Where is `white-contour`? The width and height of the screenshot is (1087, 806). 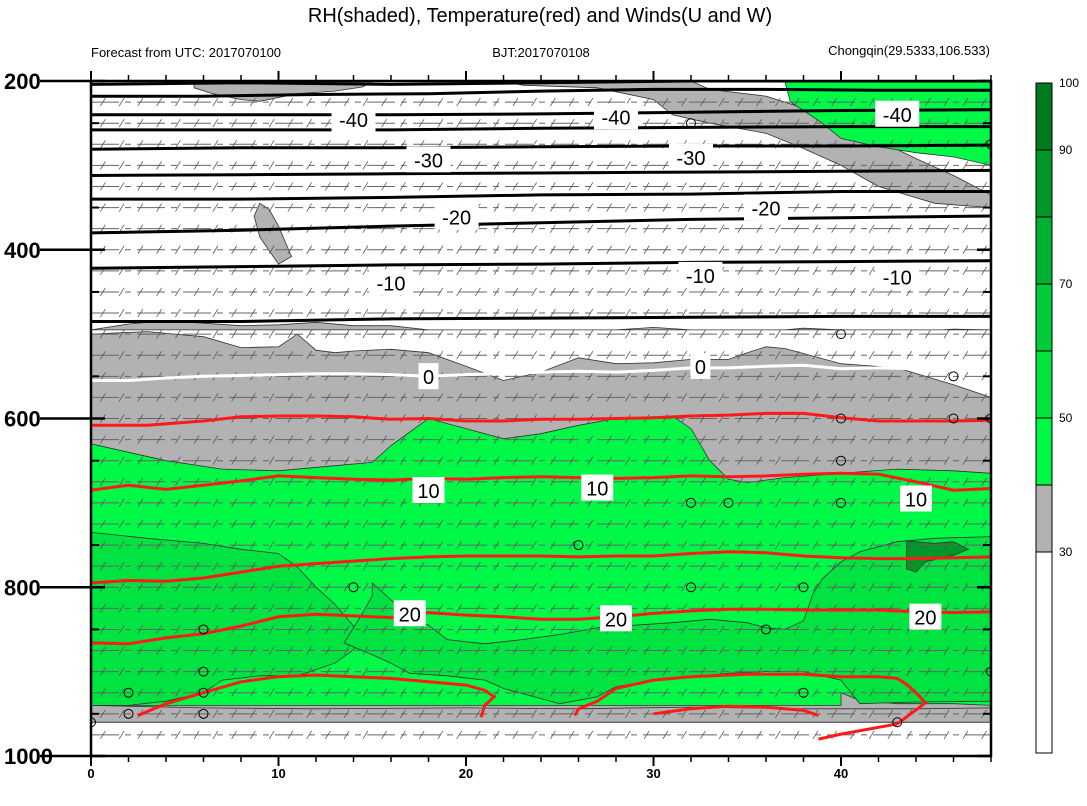
white-contour is located at coordinates (541, 372).